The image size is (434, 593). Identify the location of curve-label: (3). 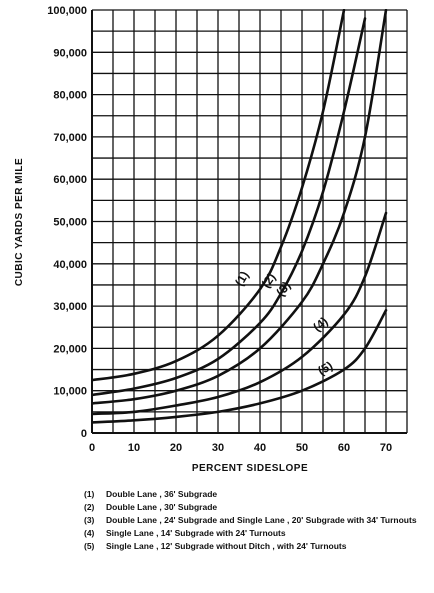
(283, 289).